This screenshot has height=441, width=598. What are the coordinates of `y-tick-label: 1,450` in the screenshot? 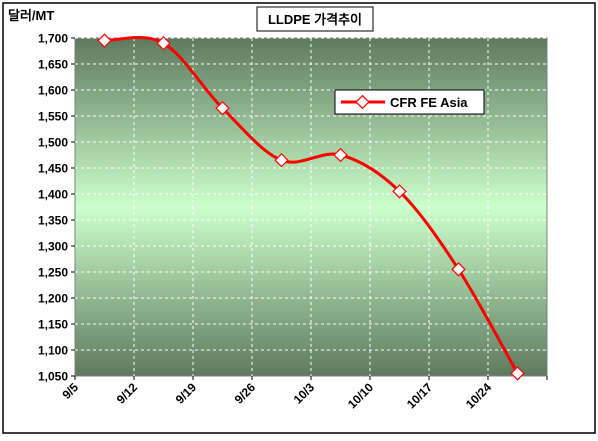 It's located at (53, 169).